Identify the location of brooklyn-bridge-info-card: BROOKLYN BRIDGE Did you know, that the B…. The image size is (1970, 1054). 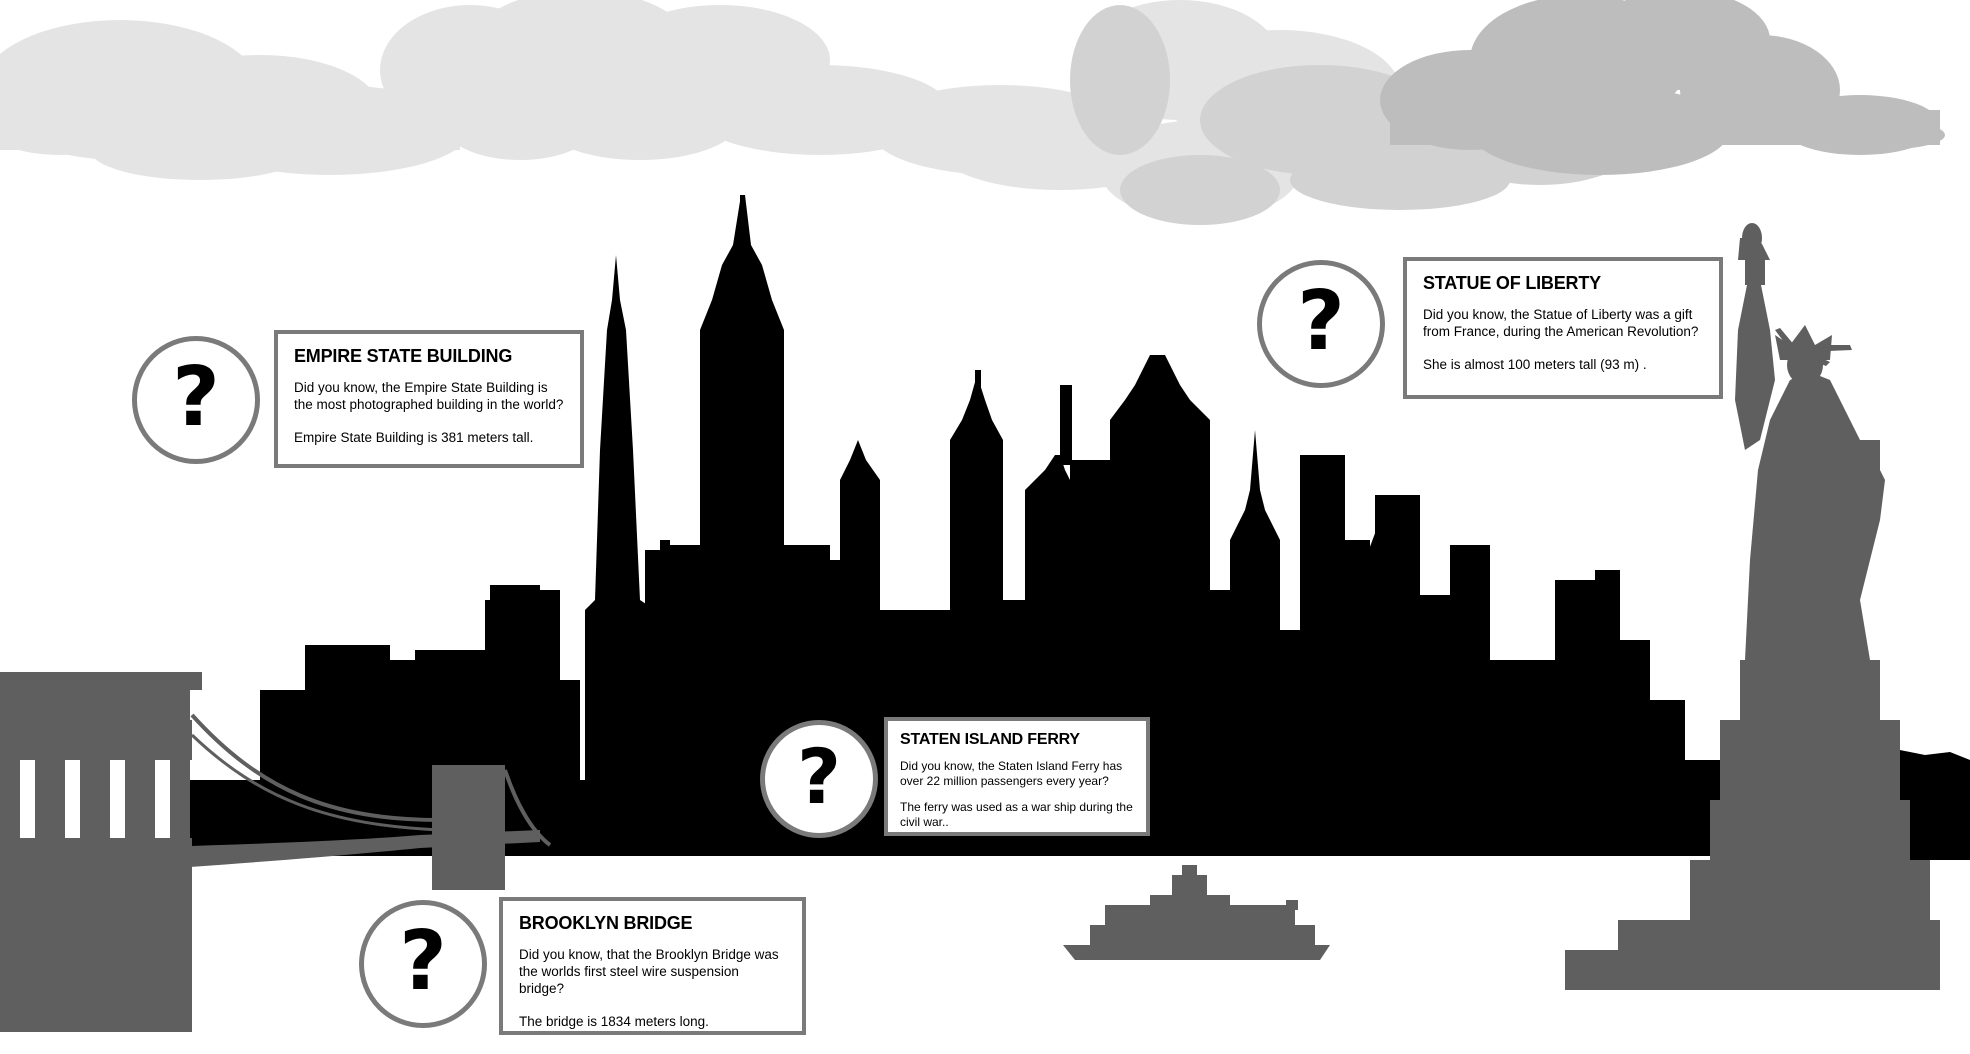
(652, 966).